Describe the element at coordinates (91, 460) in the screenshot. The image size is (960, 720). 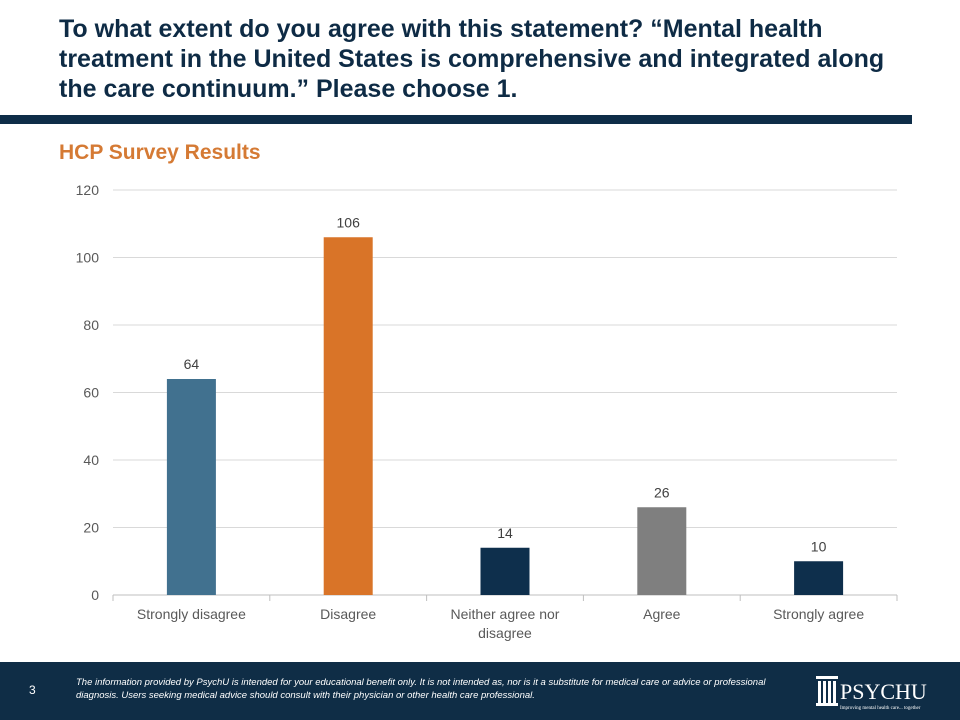
I see `y-tick-label: 40` at that location.